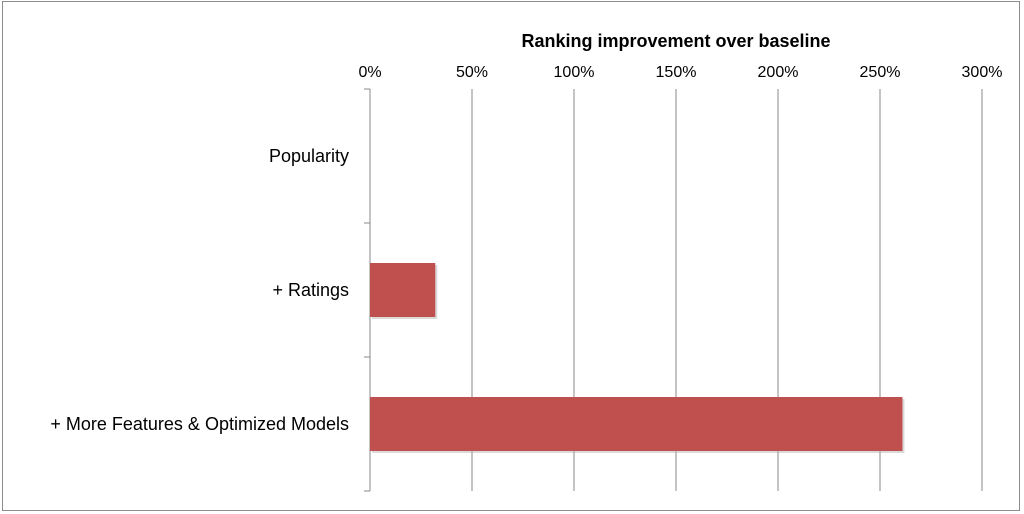  I want to click on category-label: + More Features & Optimized Models, so click(199, 424).